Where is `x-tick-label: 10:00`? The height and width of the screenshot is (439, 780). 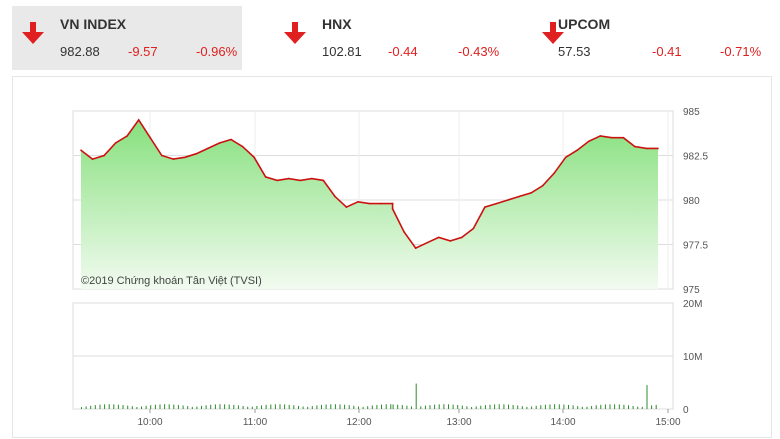
x-tick-label: 10:00 is located at coordinates (149, 422).